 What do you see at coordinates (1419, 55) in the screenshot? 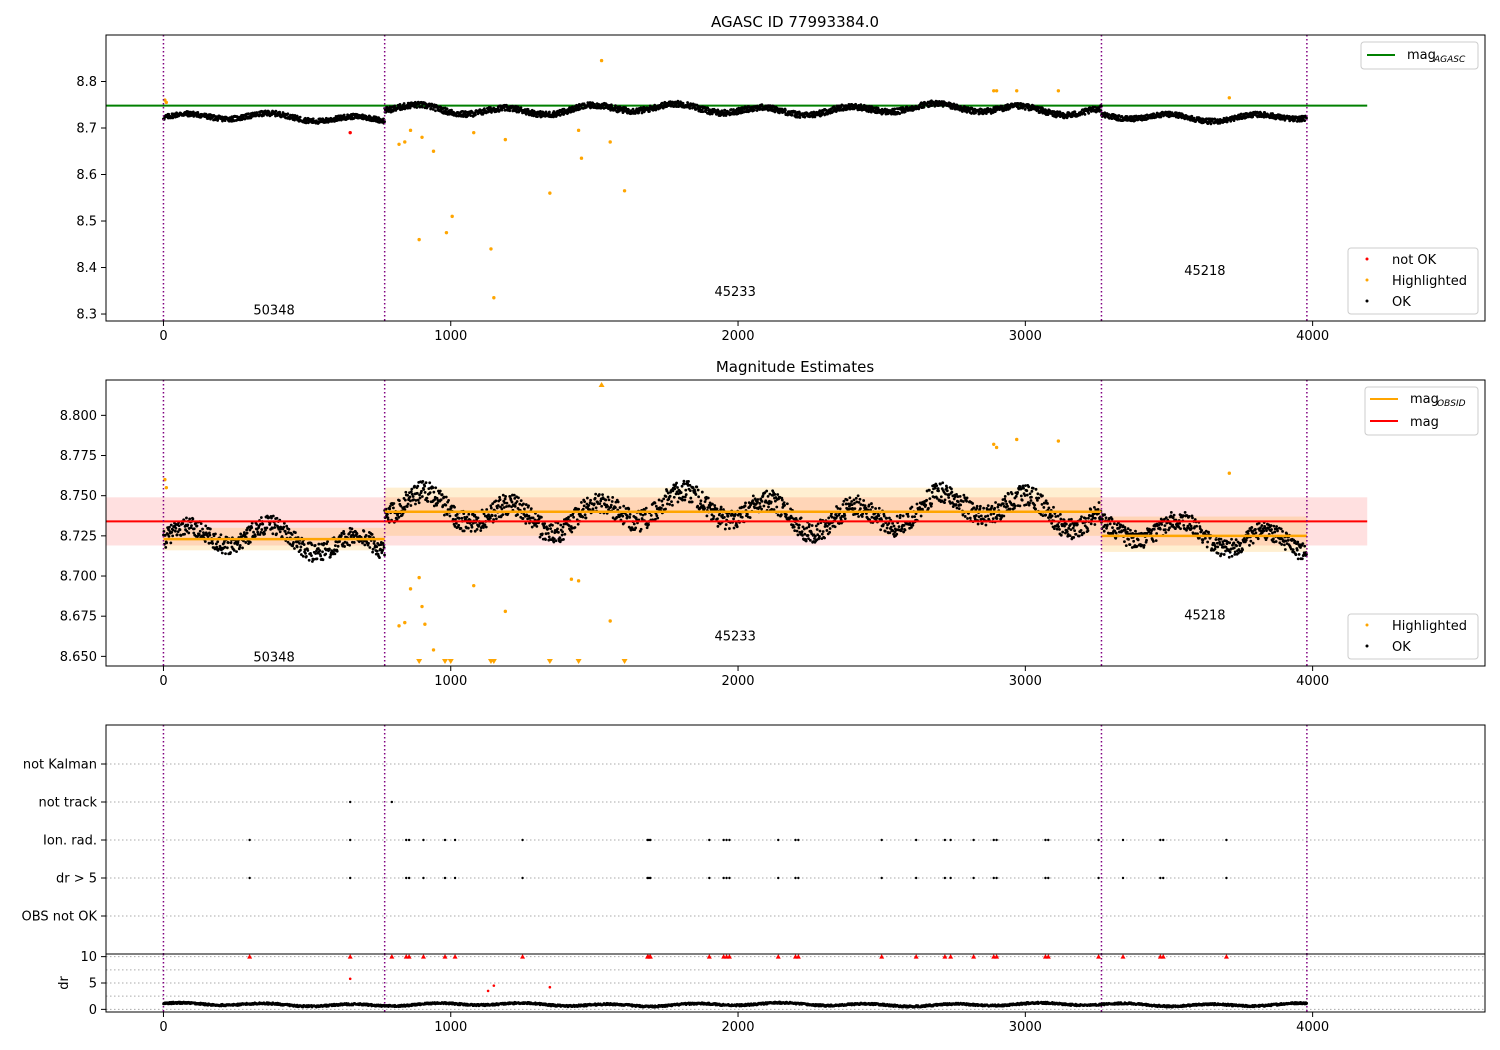
I see `panel1-legend-top: mag AGASC` at bounding box center [1419, 55].